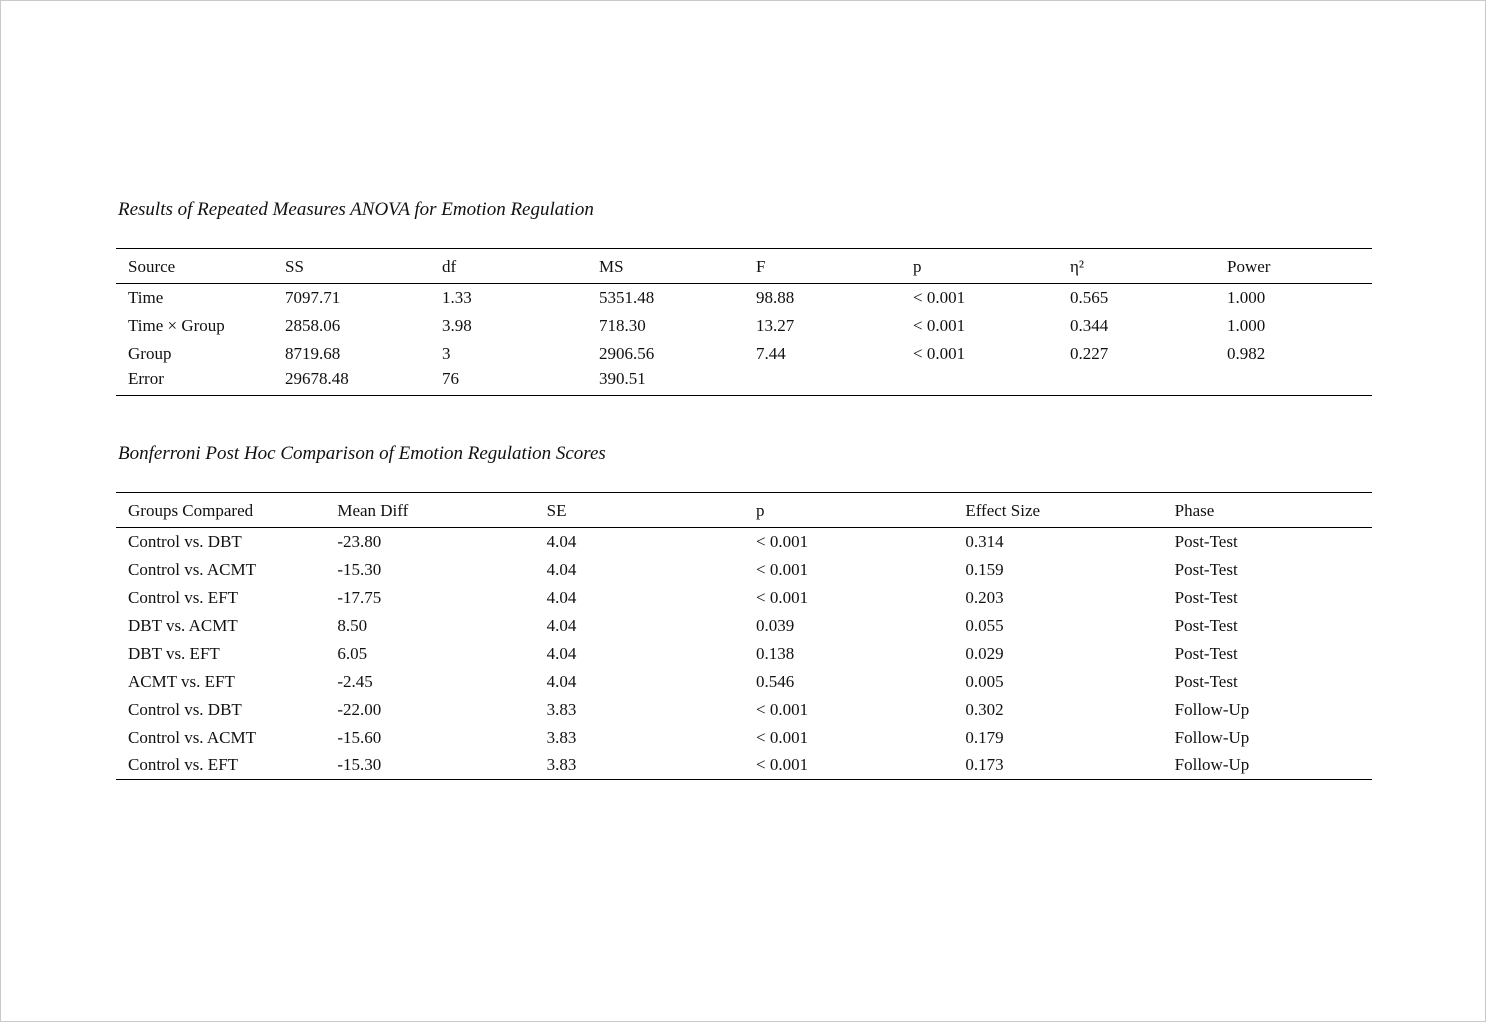 This screenshot has width=1486, height=1022. What do you see at coordinates (1136, 266) in the screenshot?
I see `column-header: η²` at bounding box center [1136, 266].